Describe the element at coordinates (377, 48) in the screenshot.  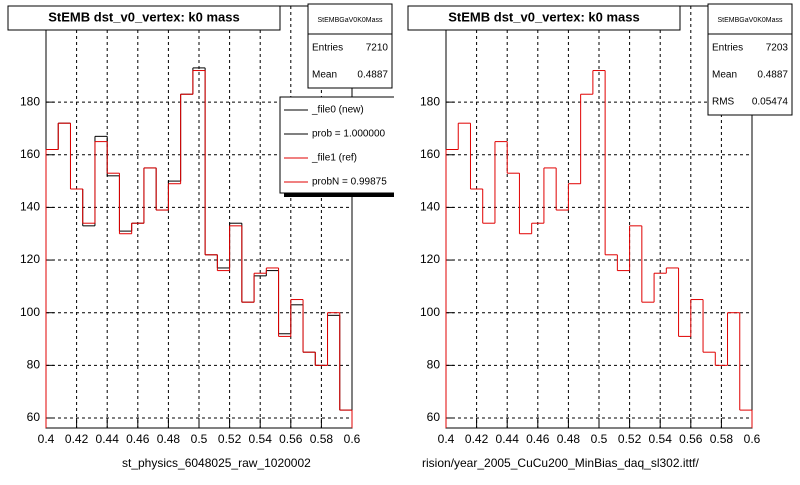
I see `stats-value: 7210` at that location.